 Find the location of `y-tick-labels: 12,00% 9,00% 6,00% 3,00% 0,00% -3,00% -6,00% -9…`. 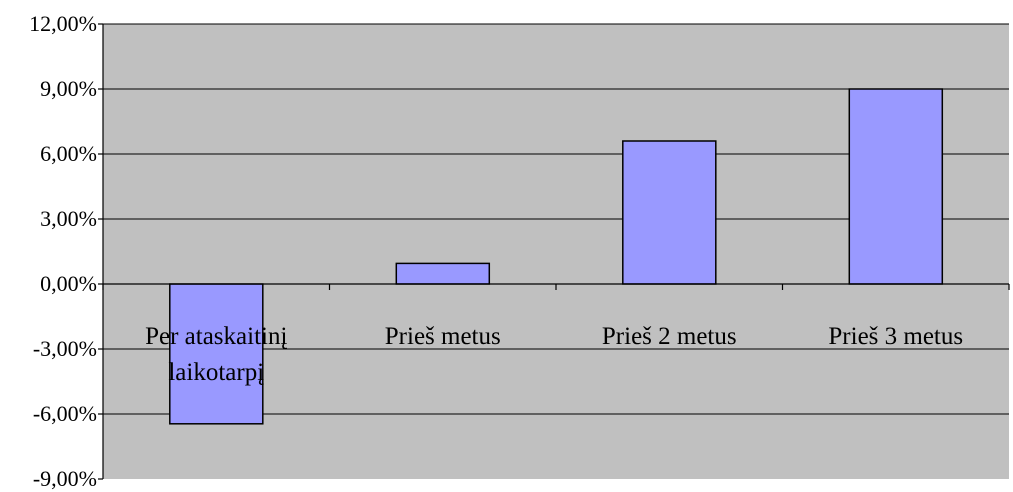

y-tick-labels: 12,00% 9,00% 6,00% 3,00% 0,00% -3,00% -6,00% -9… is located at coordinates (63, 251).